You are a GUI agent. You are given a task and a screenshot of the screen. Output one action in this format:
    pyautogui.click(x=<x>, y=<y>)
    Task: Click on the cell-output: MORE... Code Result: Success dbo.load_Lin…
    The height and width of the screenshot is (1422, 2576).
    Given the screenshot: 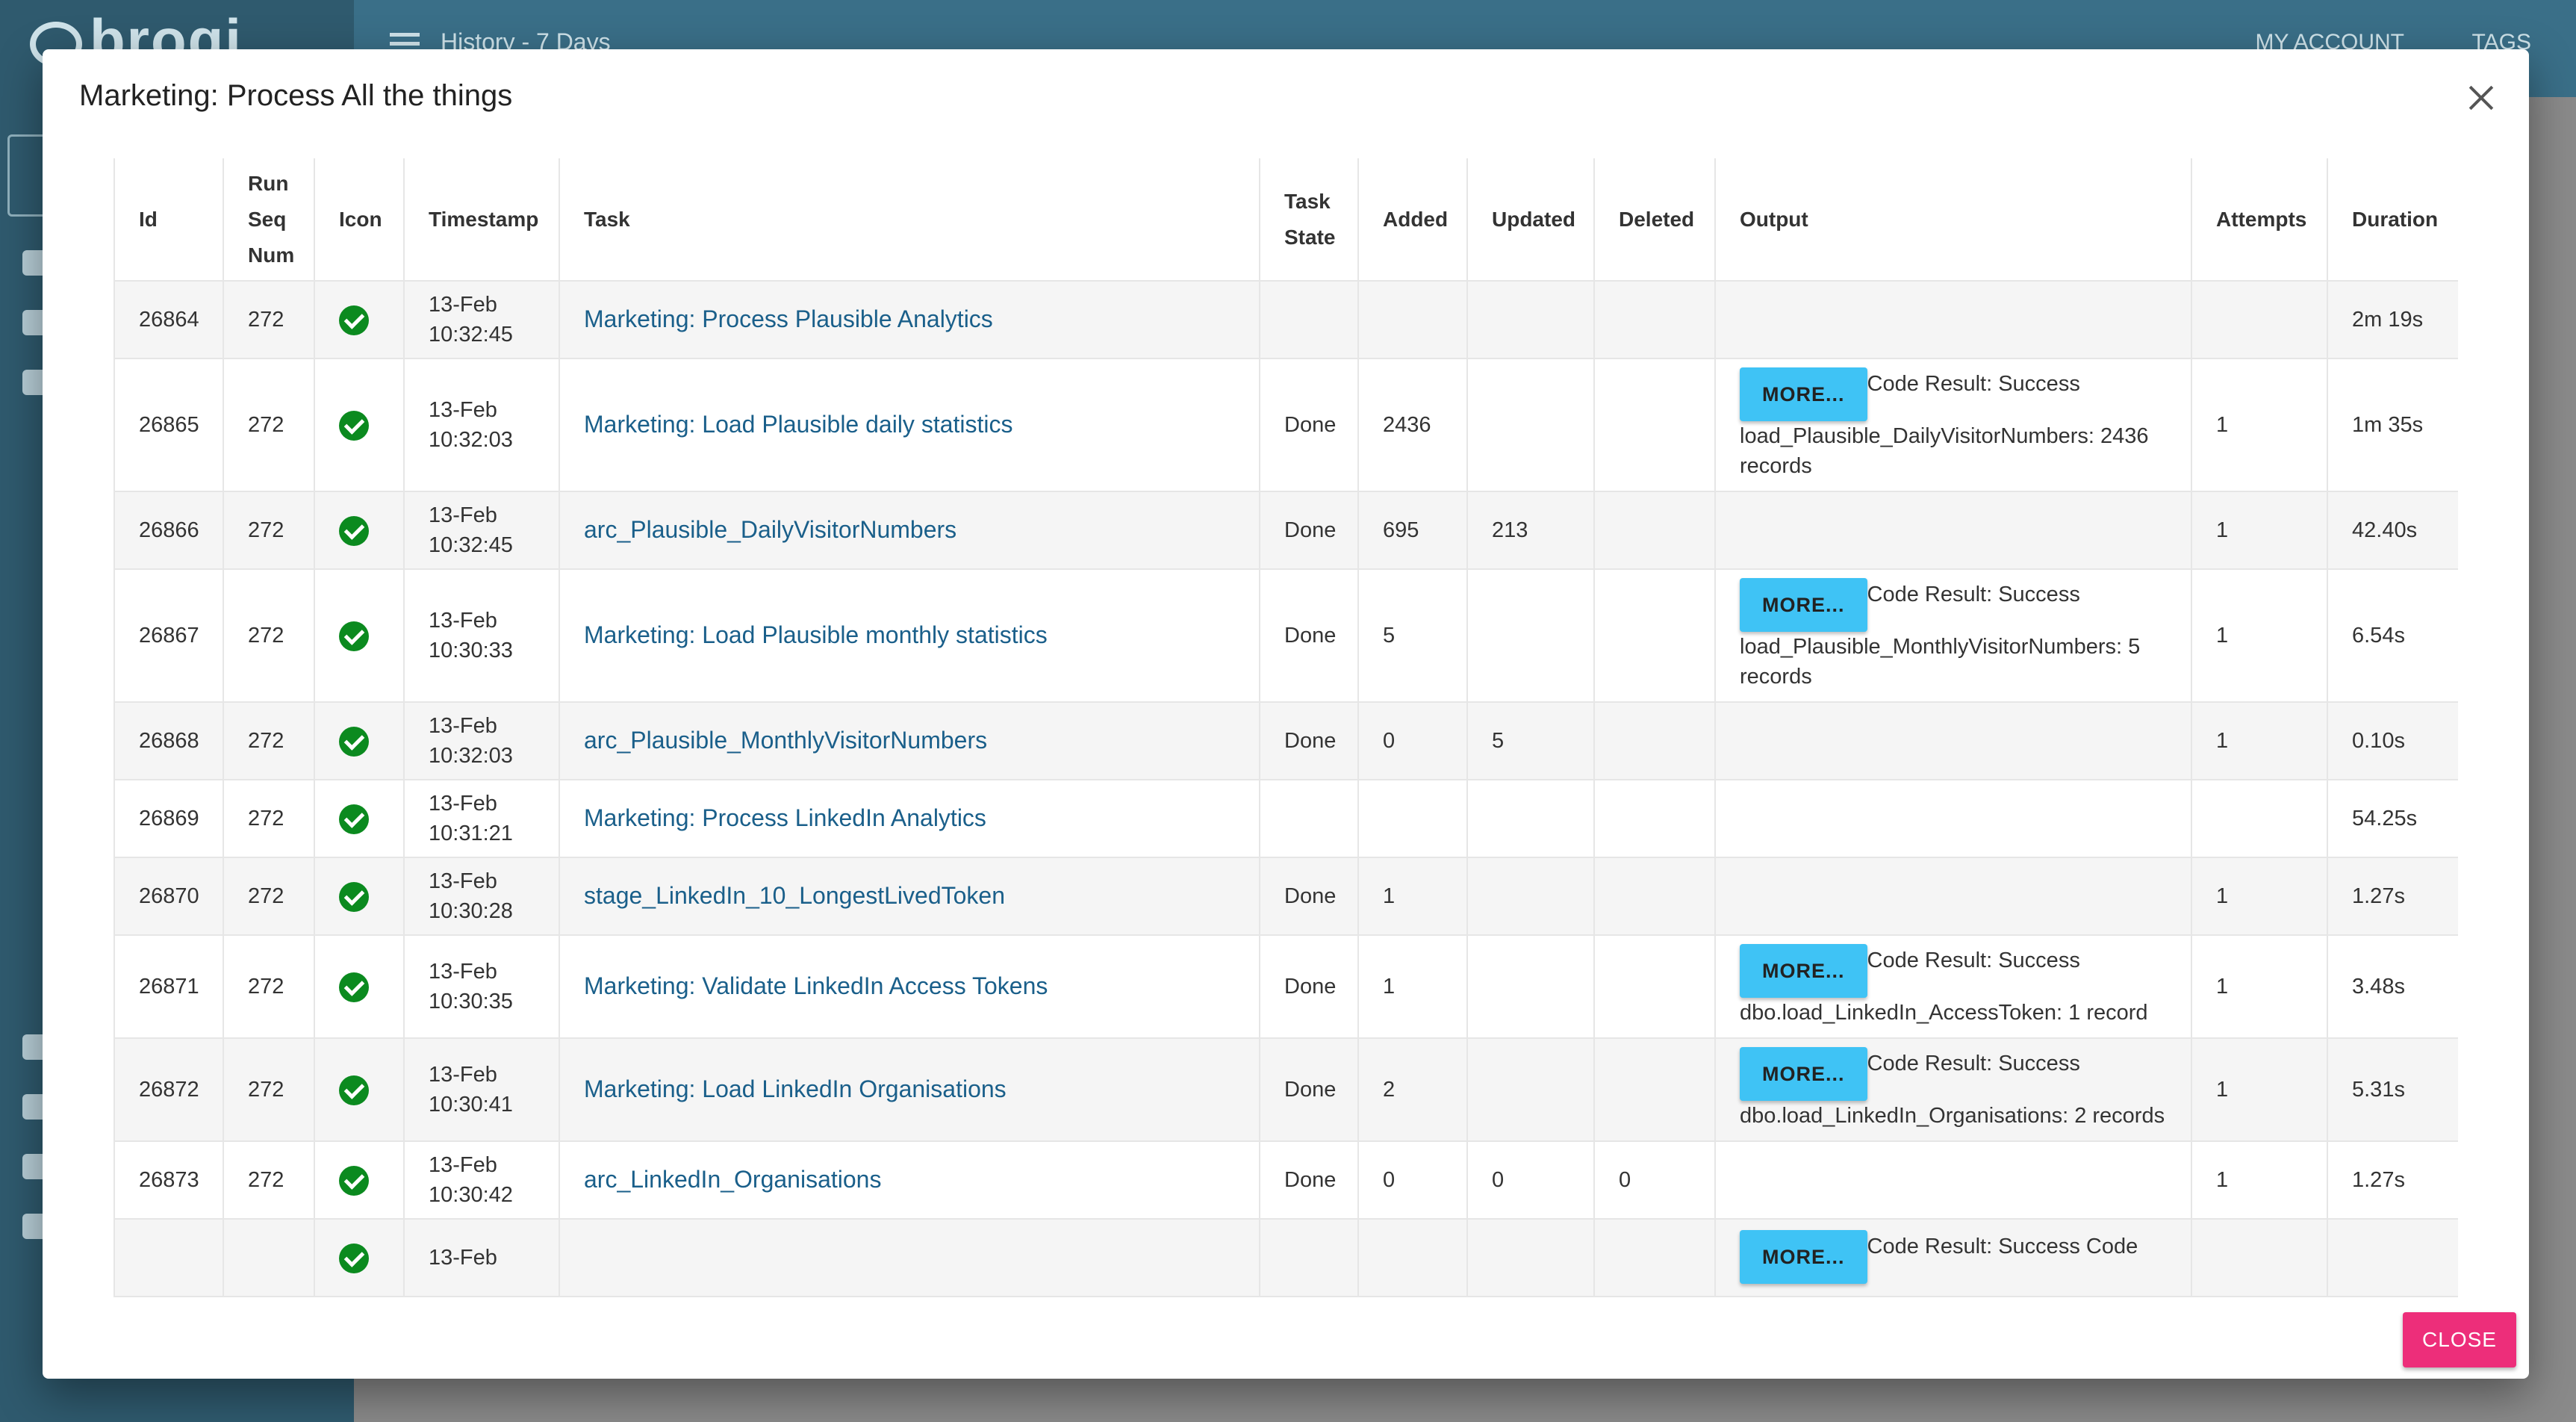 What is the action you would take?
    pyautogui.click(x=1953, y=986)
    